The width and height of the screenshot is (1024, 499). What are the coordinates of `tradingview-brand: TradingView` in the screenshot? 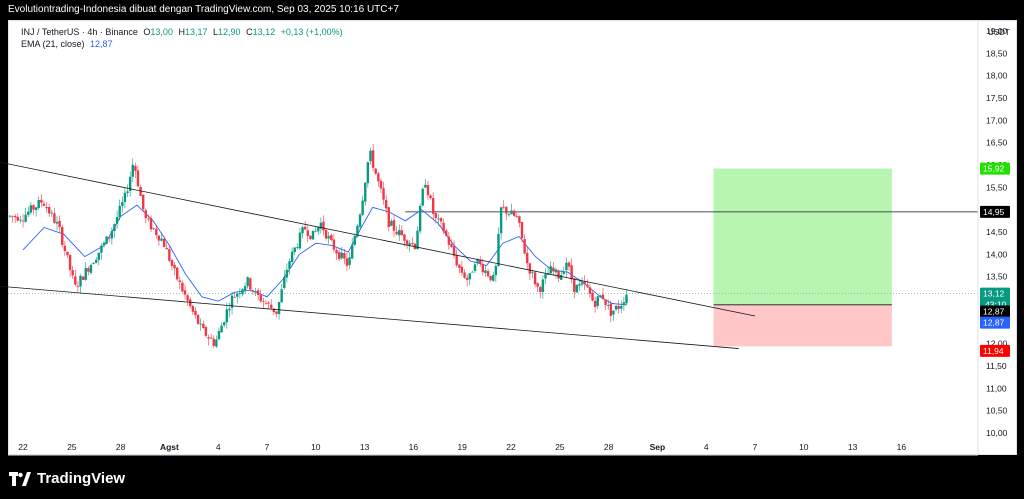 It's located at (81, 478).